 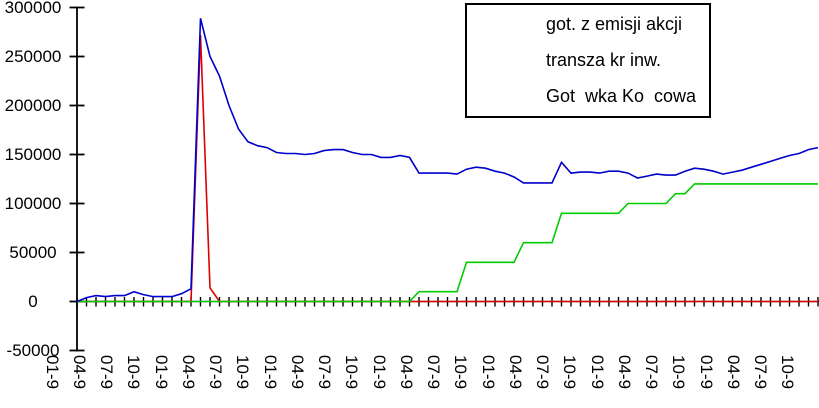 What do you see at coordinates (507, 25) in the screenshot?
I see `legend-line-red` at bounding box center [507, 25].